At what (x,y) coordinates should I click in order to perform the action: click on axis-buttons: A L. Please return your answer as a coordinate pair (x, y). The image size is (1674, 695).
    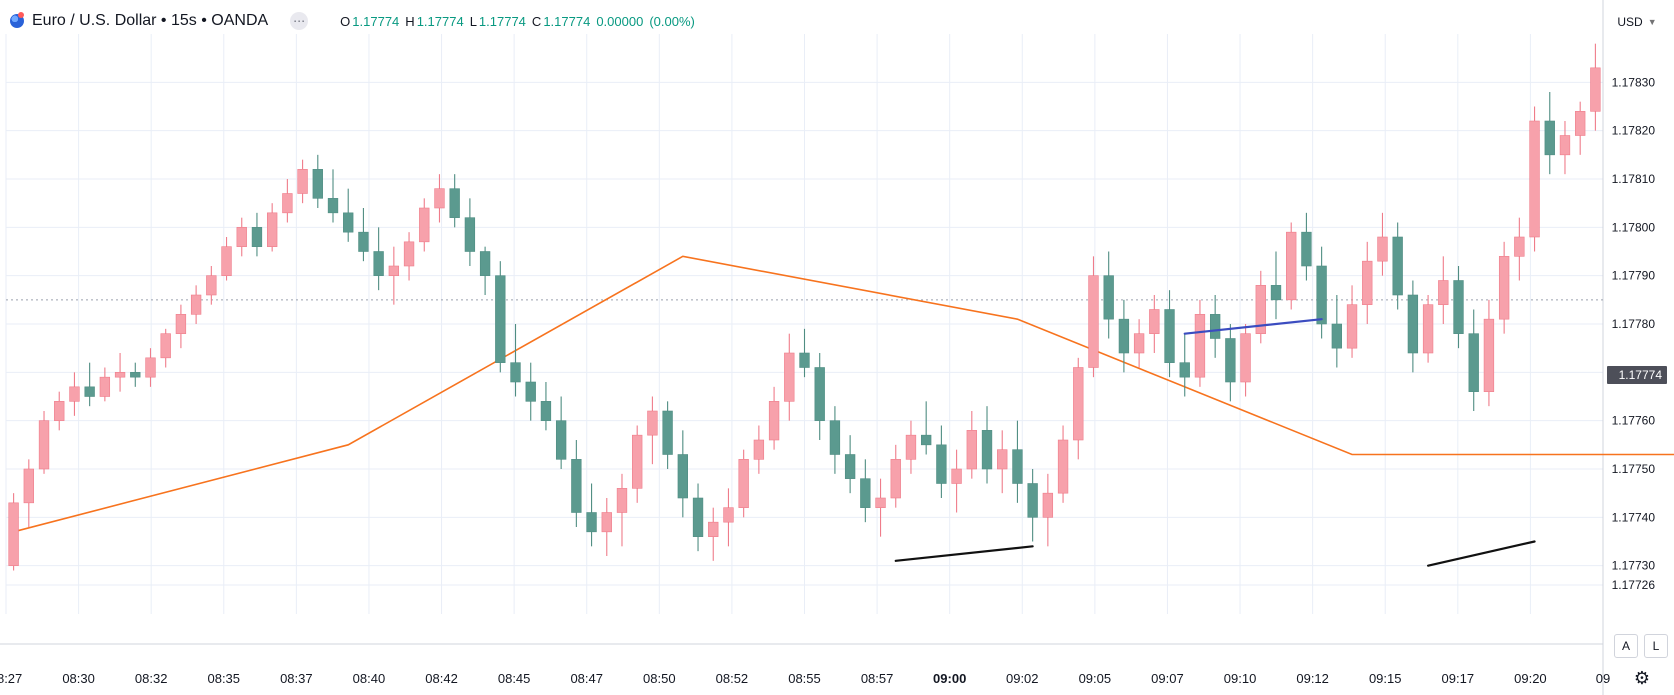
    Looking at the image, I should click on (1641, 646).